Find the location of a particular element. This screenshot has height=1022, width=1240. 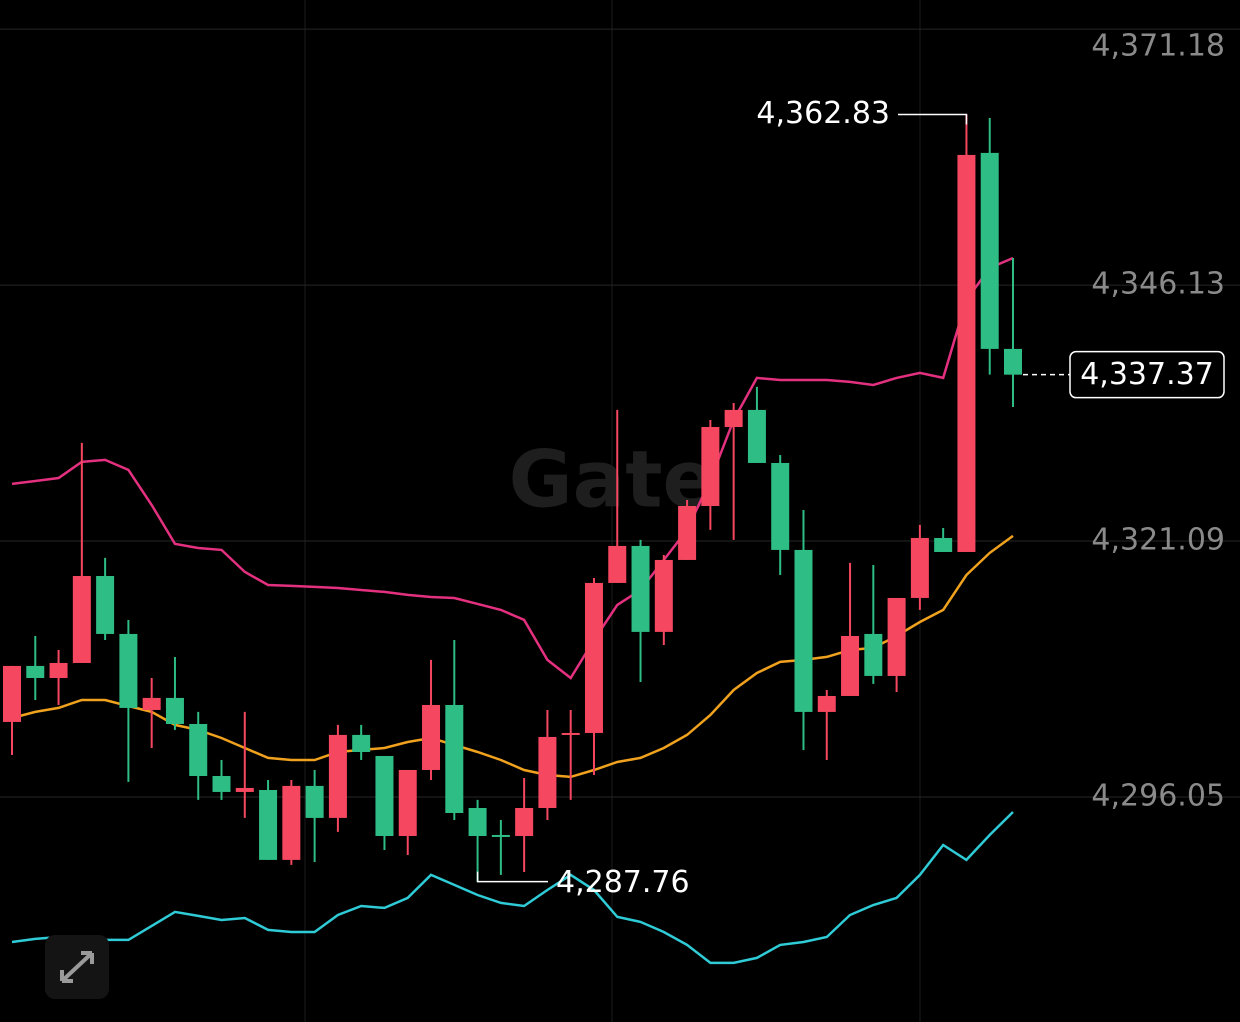

expand-icon is located at coordinates (77, 967).